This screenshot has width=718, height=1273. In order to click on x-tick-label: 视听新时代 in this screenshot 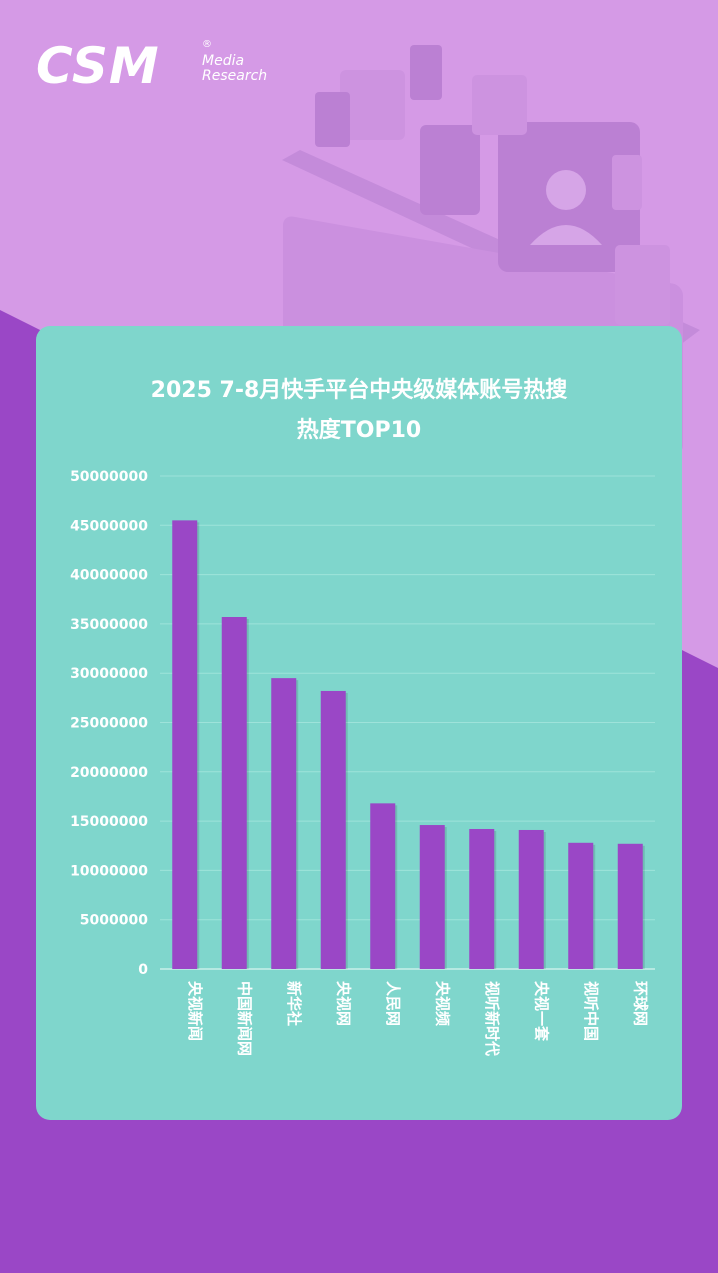, I will do `click(492, 1018)`.